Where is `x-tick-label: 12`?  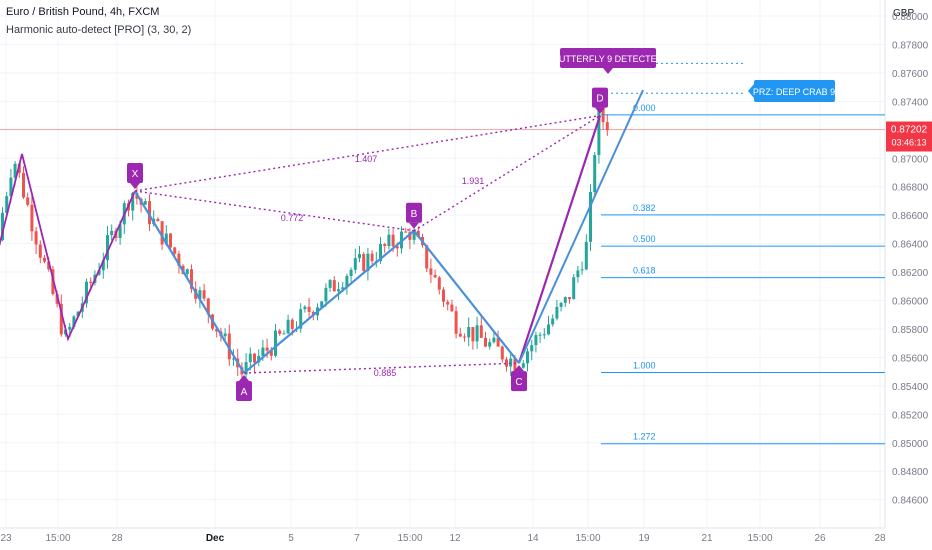 x-tick-label: 12 is located at coordinates (455, 538).